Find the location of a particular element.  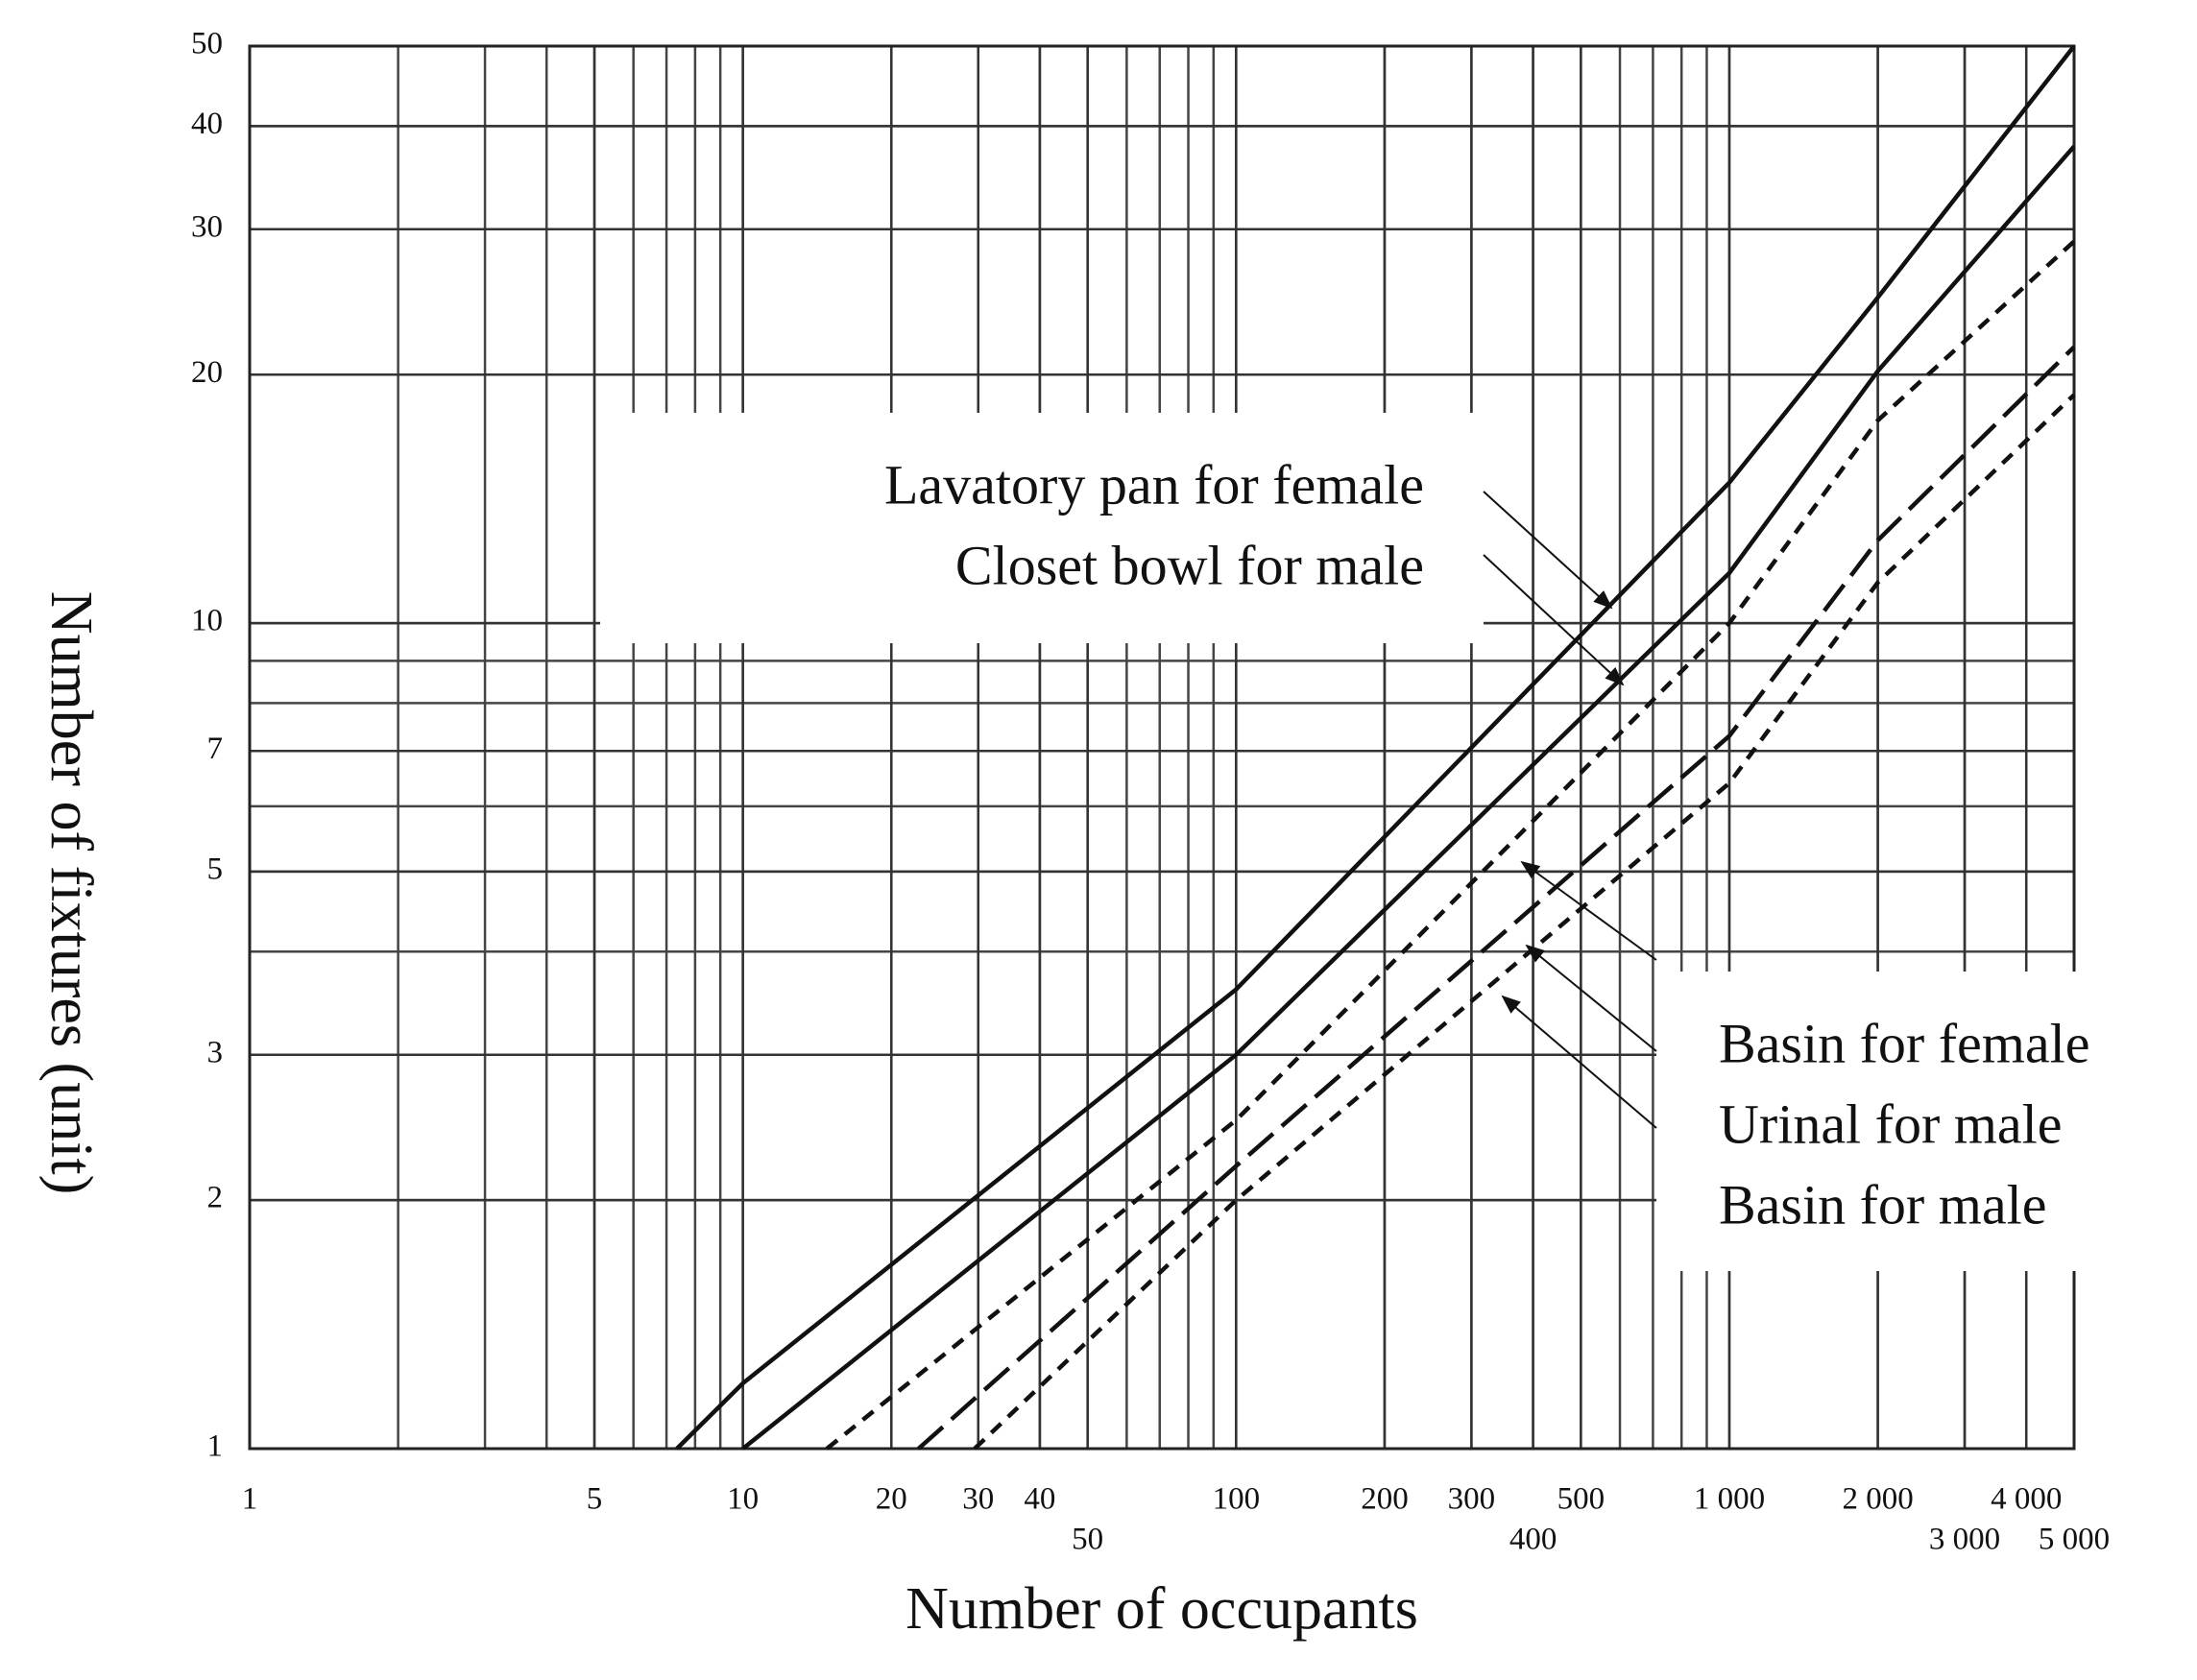

x-tick-label: 2 000 is located at coordinates (1877, 1499).